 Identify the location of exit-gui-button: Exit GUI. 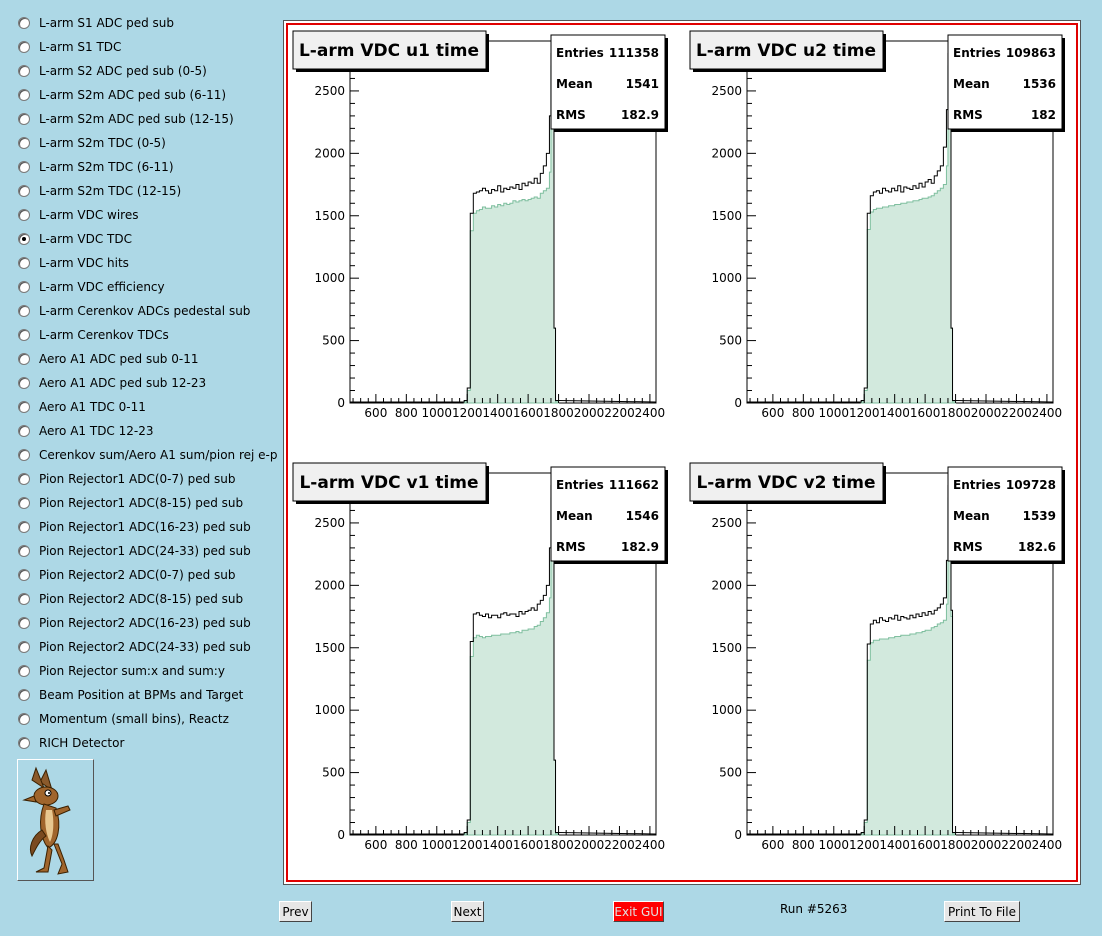
(638, 911).